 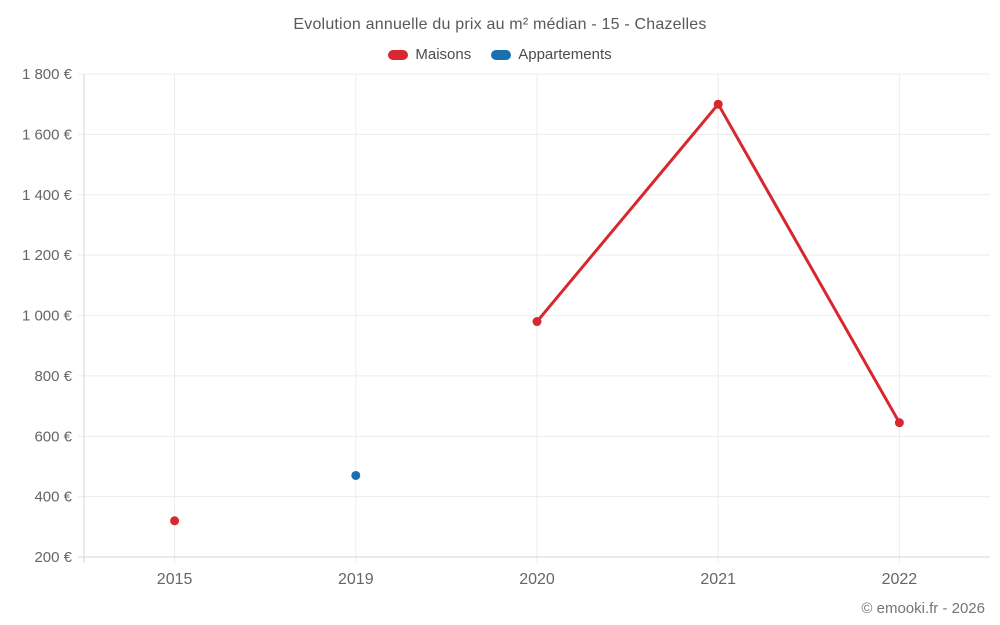 I want to click on x-axis-tick-label: 2022, so click(x=900, y=579).